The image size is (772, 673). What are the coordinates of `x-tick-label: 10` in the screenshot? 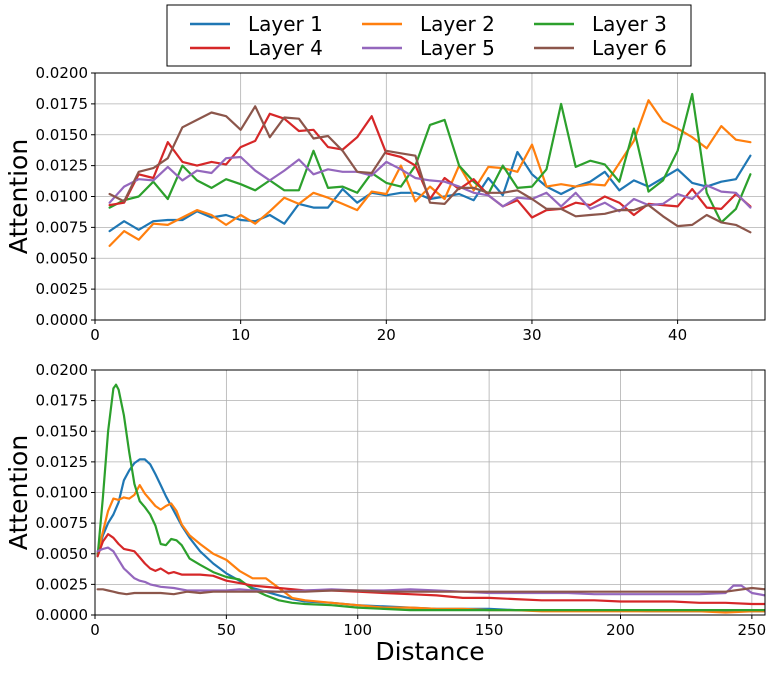 It's located at (240, 335).